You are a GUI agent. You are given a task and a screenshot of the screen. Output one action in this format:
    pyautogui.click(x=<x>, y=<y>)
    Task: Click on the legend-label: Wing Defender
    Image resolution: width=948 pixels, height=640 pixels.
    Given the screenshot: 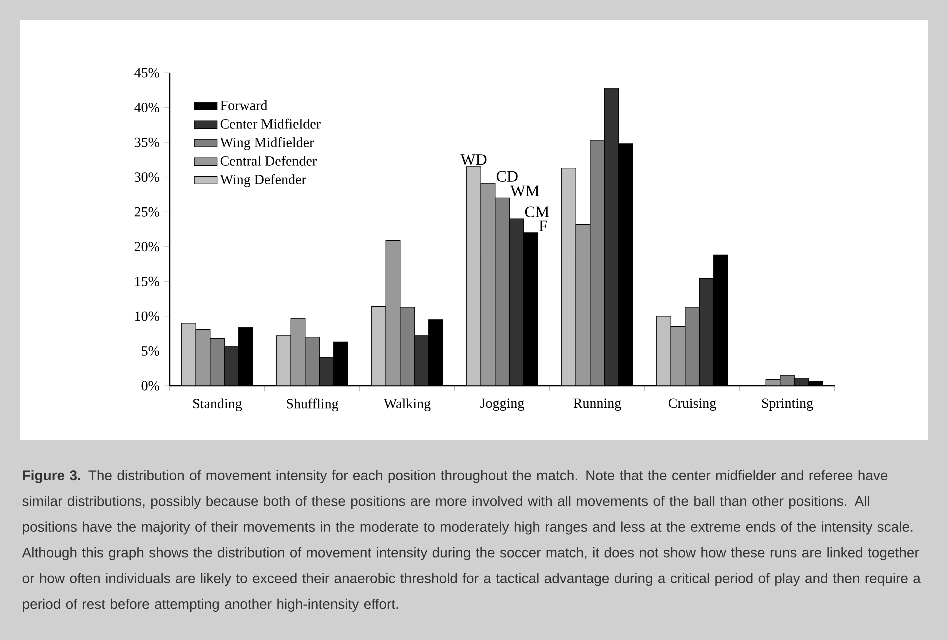 What is the action you would take?
    pyautogui.click(x=263, y=181)
    